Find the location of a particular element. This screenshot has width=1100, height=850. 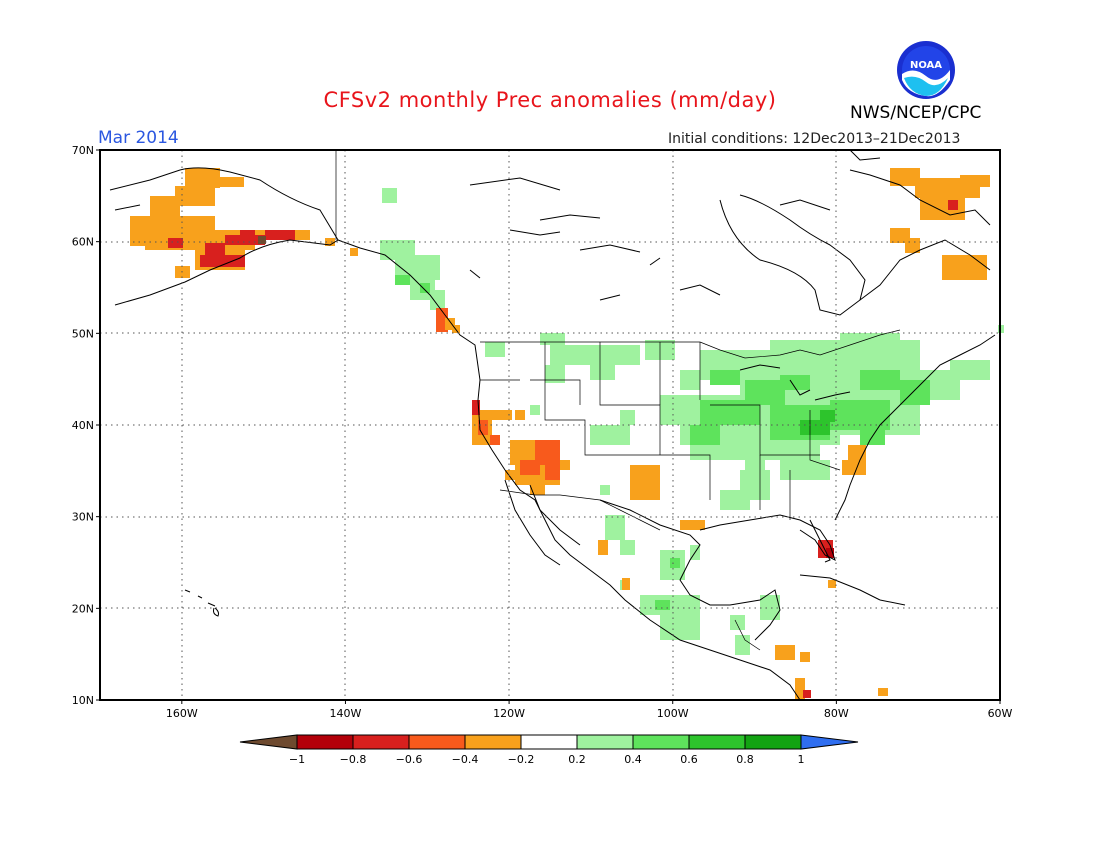

forecast-month: Mar 2014 is located at coordinates (138, 138).